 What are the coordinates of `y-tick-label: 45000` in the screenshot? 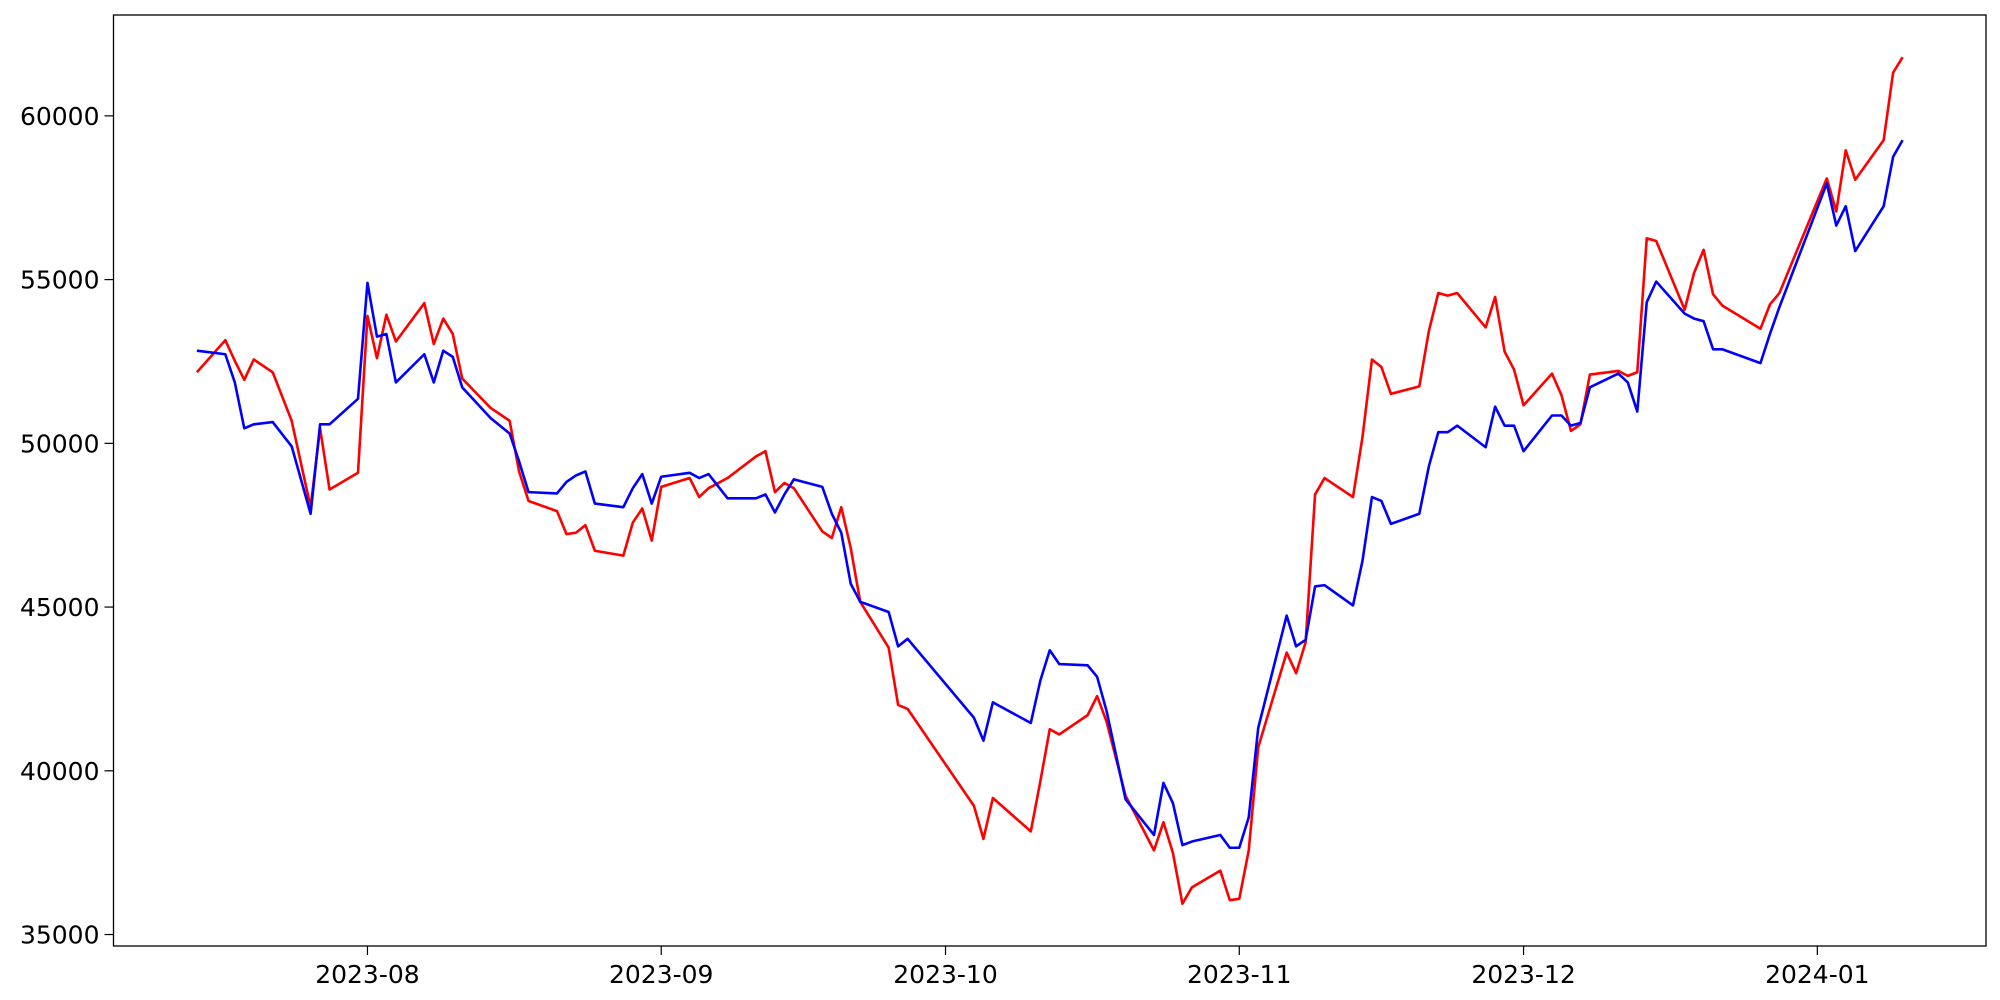 It's located at (60, 607).